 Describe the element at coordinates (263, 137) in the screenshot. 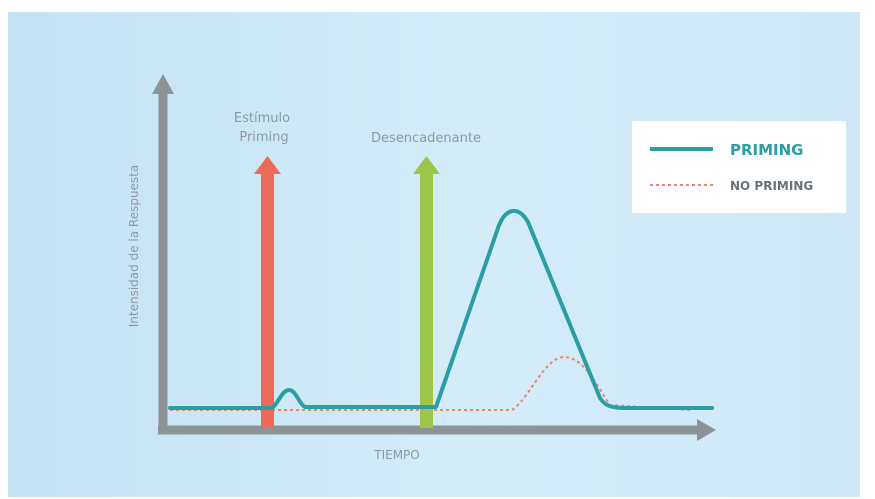

I see `stimulus-label-line2: Priming` at that location.